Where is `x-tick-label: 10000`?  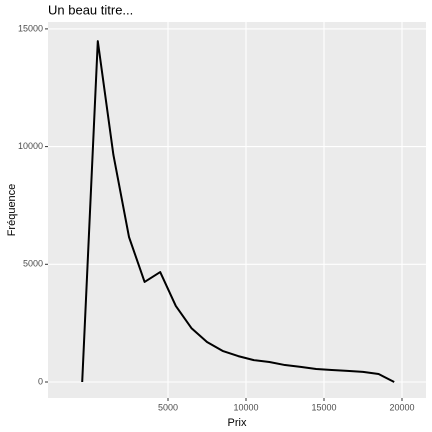
x-tick-label: 10000 is located at coordinates (245, 407).